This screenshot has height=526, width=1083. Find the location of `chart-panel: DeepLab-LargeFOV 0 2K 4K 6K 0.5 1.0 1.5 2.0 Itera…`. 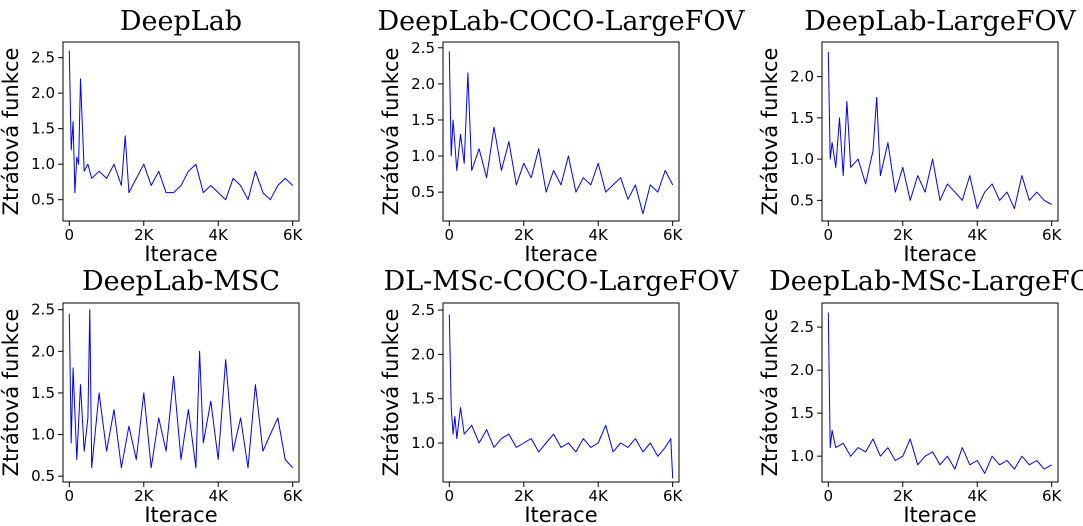

chart-panel: DeepLab-LargeFOV 0 2K 4K 6K 0.5 1.0 1.5 2.0 Itera… is located at coordinates (917, 136).